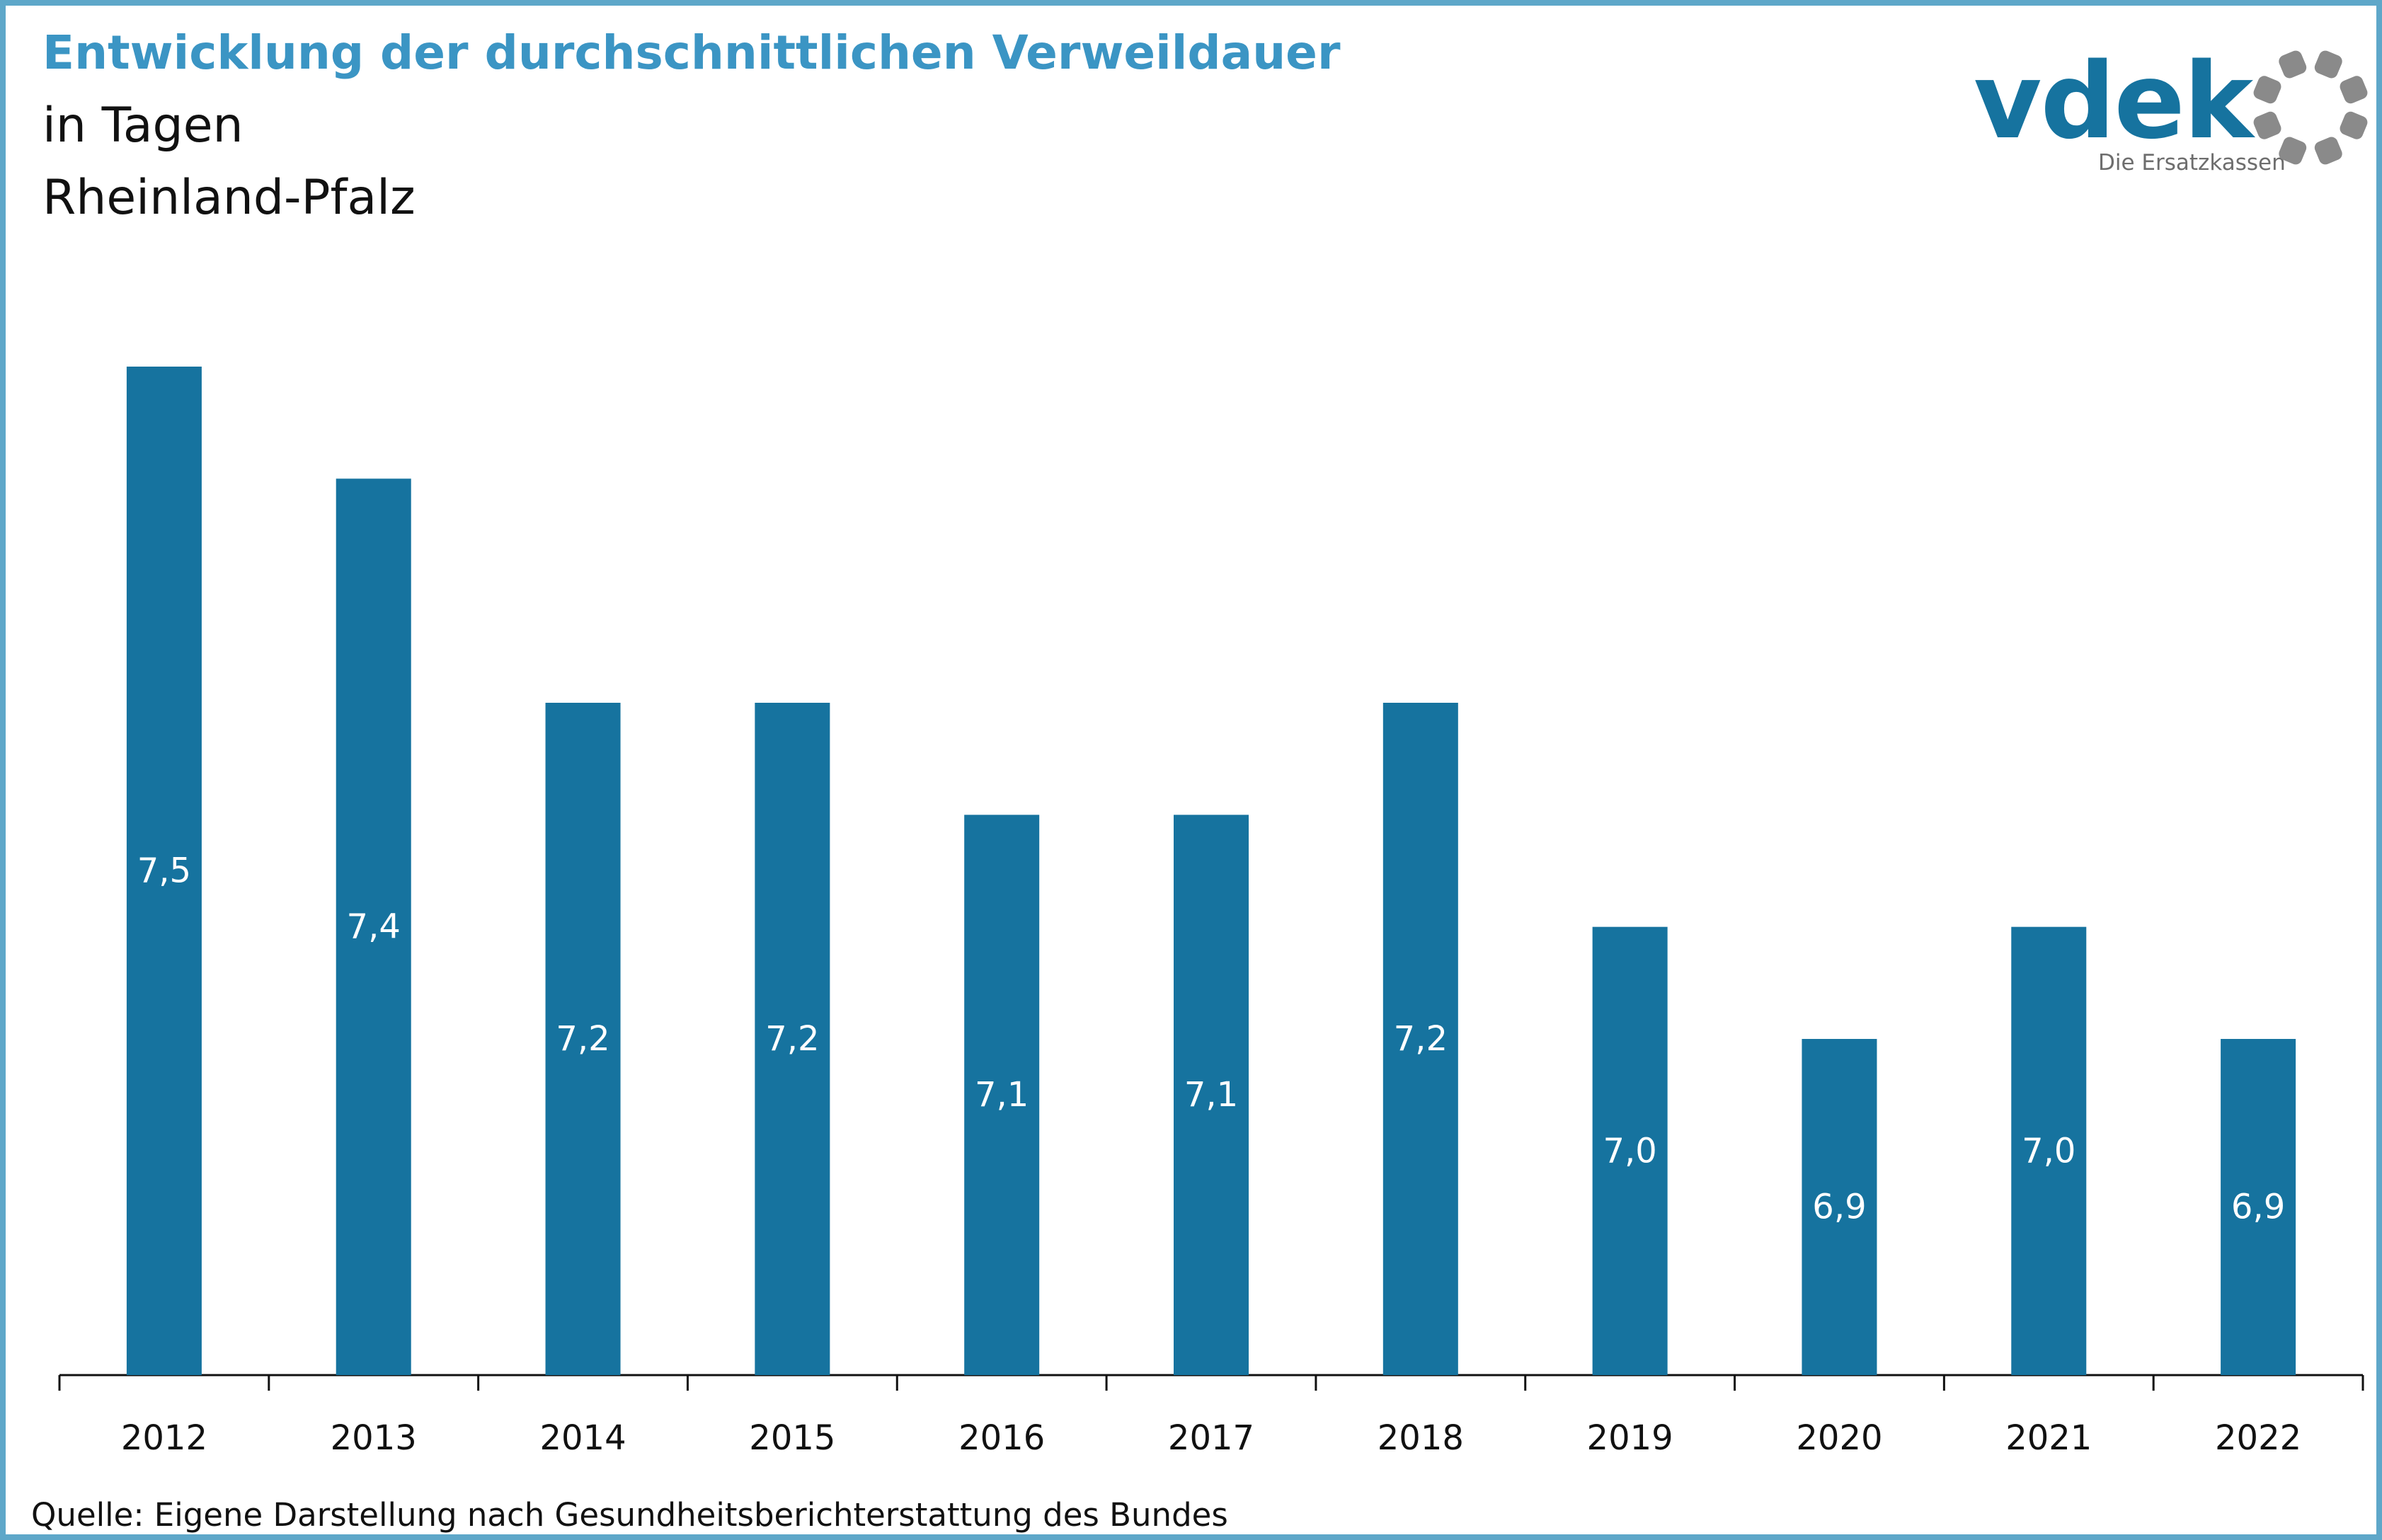 The image size is (2382, 1540). Describe the element at coordinates (229, 198) in the screenshot. I see `chart-subtitle-region: Rheinland-Pfalz` at that location.